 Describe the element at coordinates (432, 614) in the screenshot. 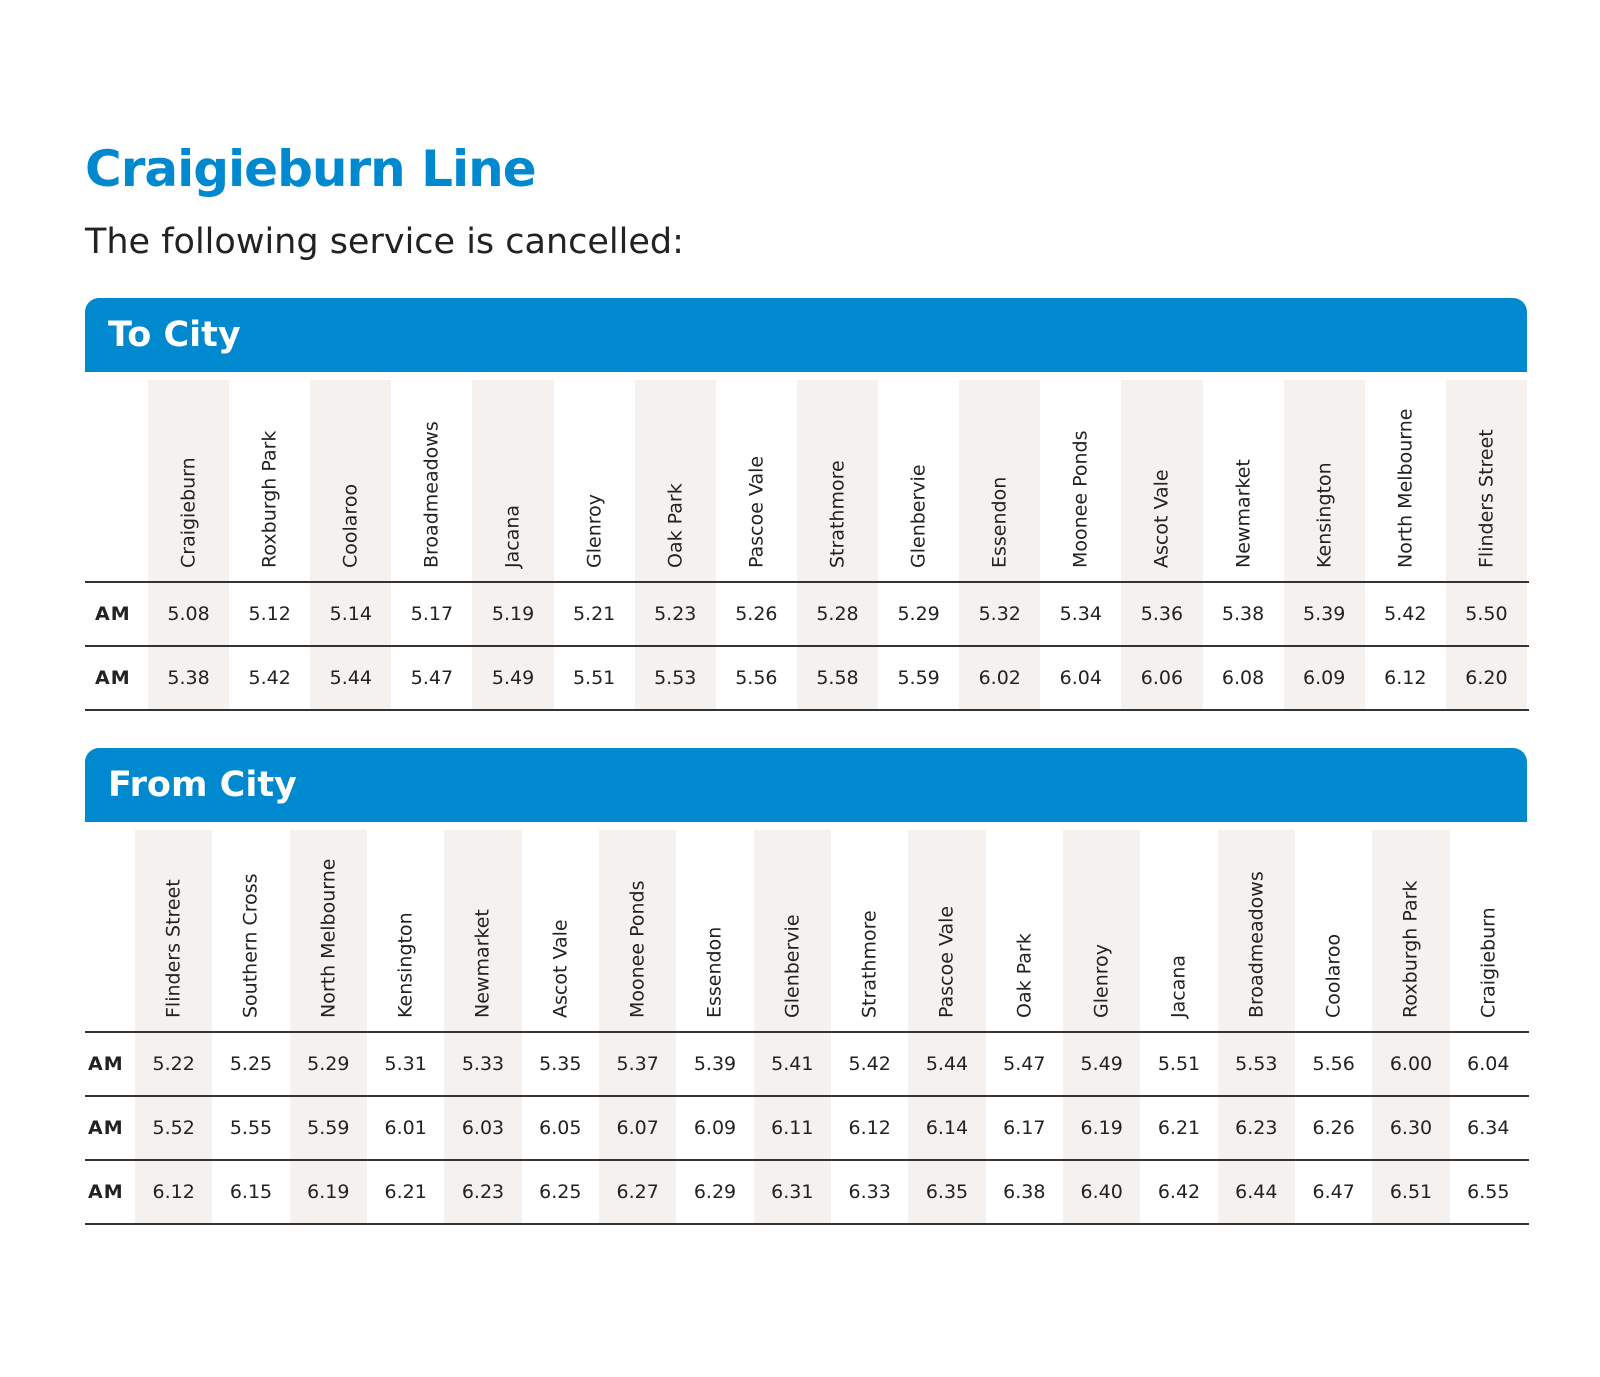

I see `time: 5.17` at that location.